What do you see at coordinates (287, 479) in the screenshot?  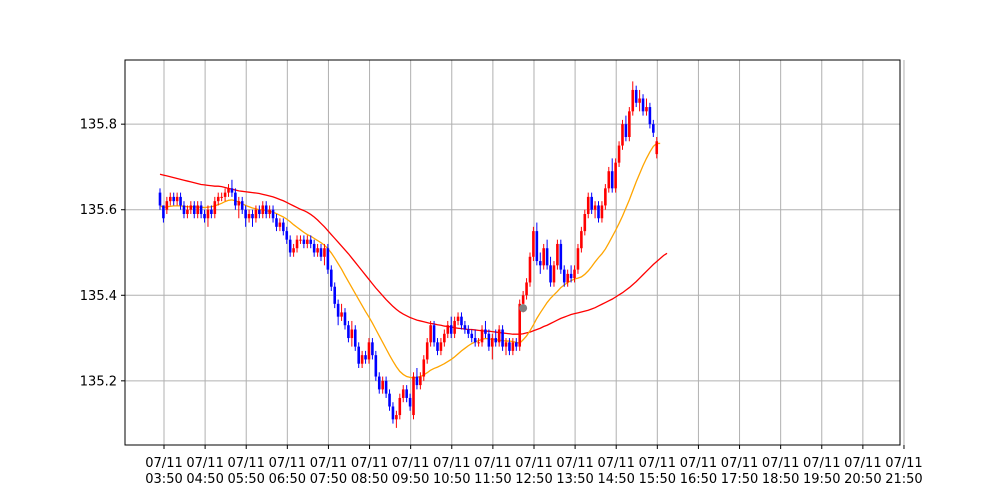 I see `x-tick-label-time: 06:50` at bounding box center [287, 479].